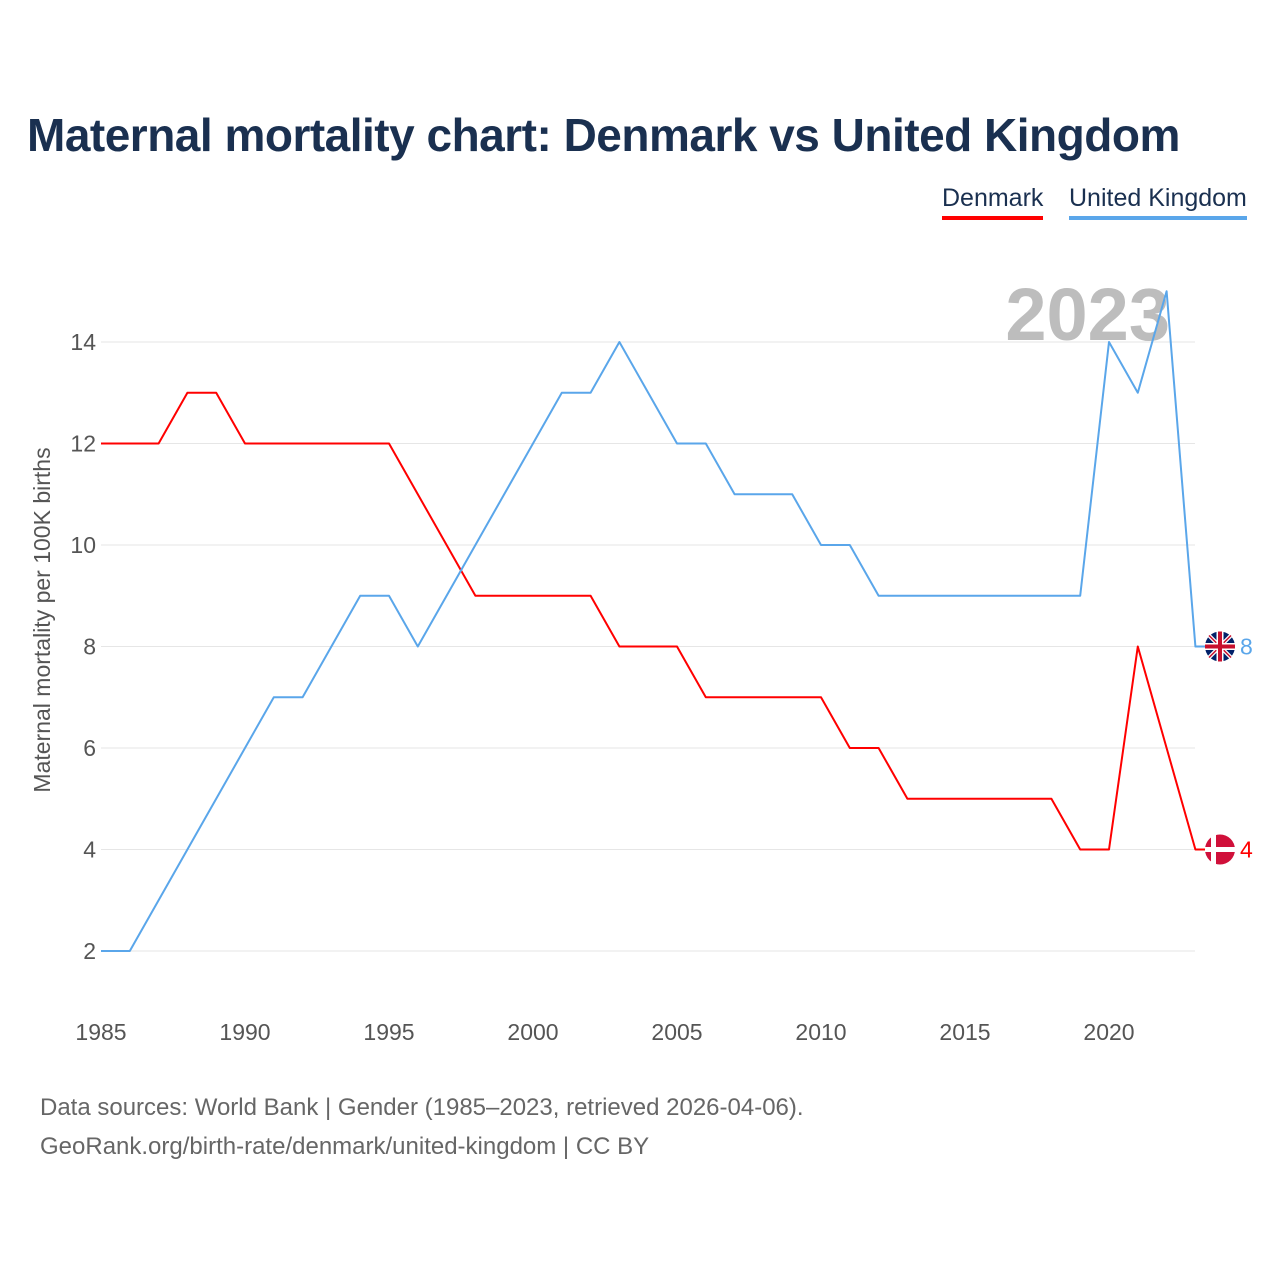 The height and width of the screenshot is (1280, 1280). Describe the element at coordinates (100, 1032) in the screenshot. I see `x-tick-label: 1985` at that location.